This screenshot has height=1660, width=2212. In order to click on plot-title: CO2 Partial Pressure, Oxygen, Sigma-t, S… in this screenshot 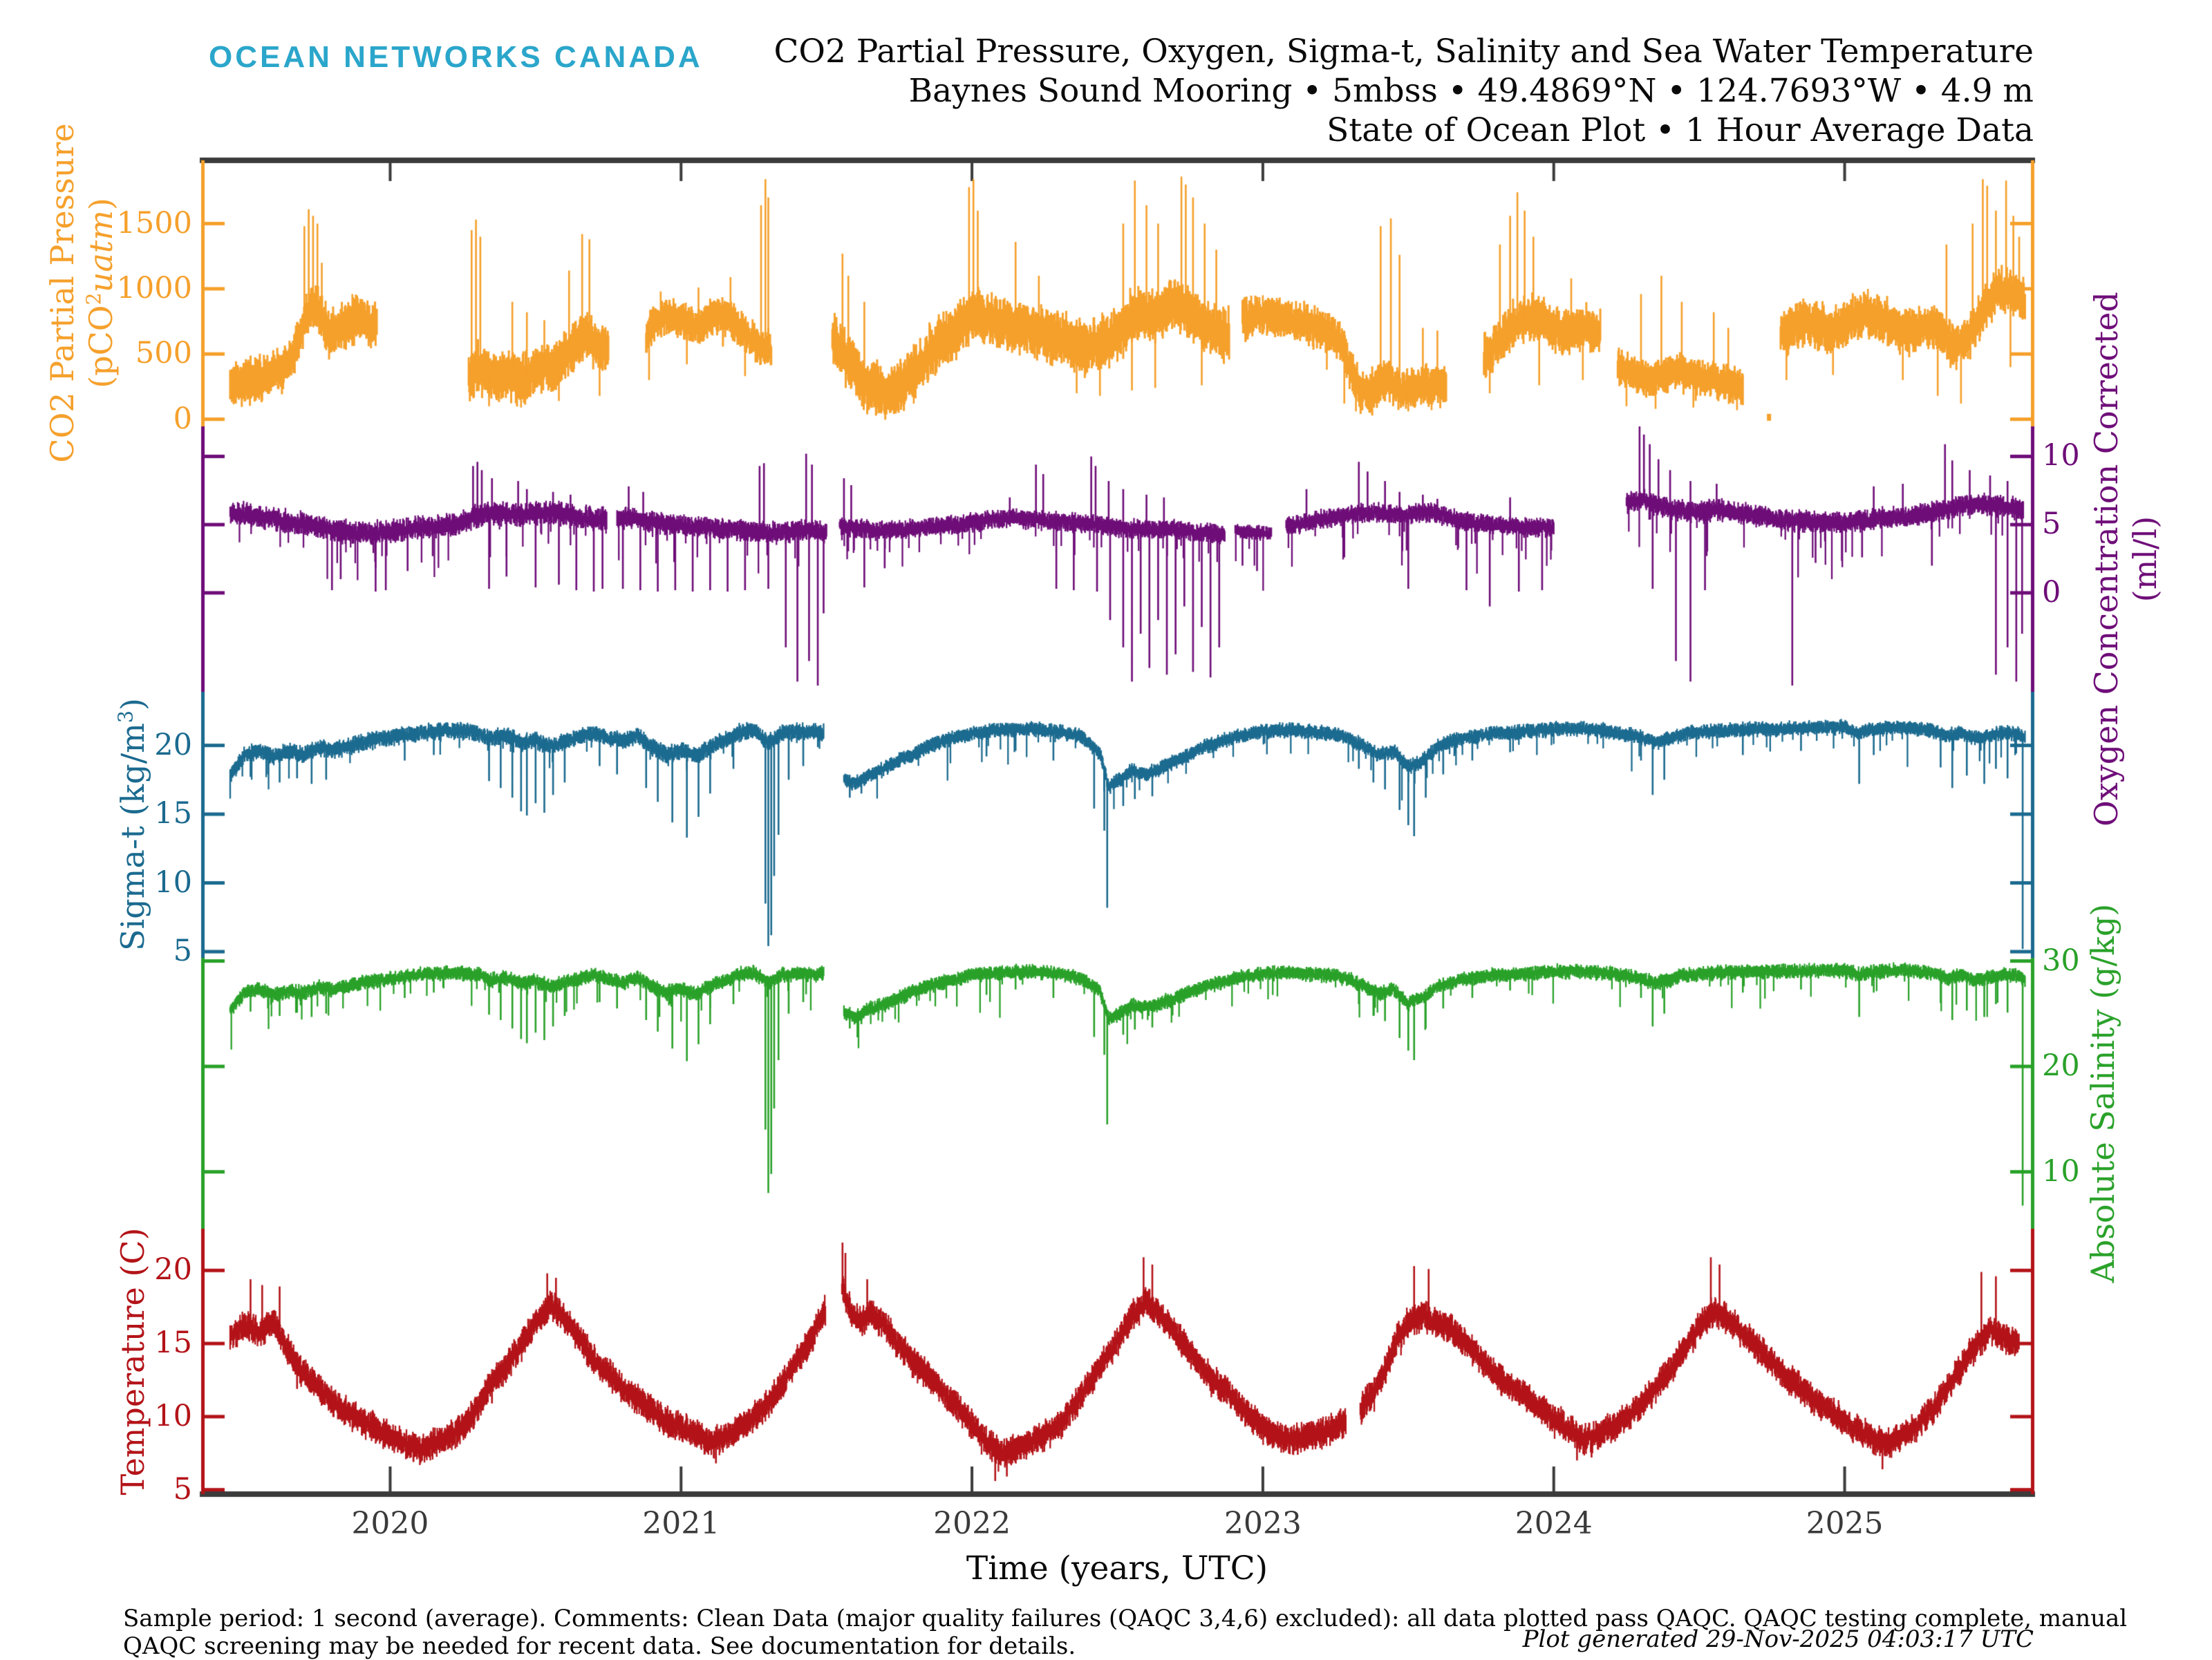, I will do `click(1404, 91)`.